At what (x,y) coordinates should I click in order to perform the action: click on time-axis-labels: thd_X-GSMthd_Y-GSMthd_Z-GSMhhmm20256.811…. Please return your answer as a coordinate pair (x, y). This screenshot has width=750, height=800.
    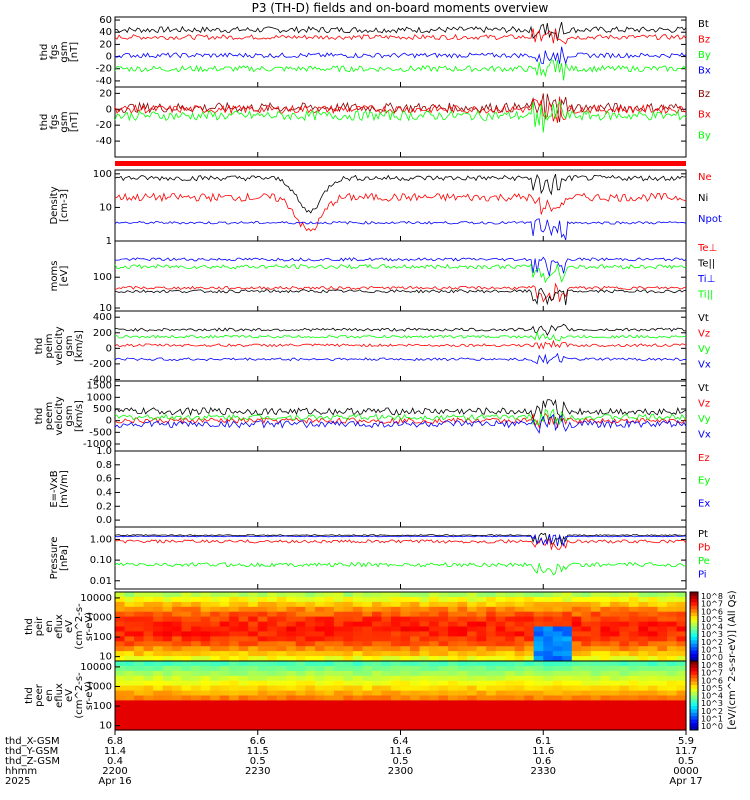
    Looking at the image, I should click on (354, 758).